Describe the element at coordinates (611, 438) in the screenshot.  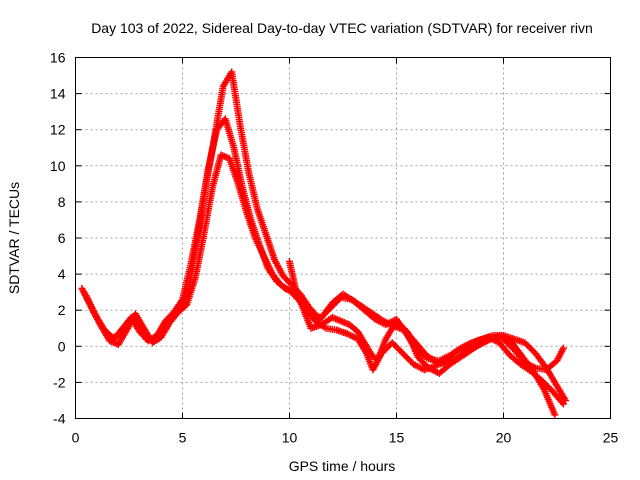
I see `x-tick-label: 25` at that location.